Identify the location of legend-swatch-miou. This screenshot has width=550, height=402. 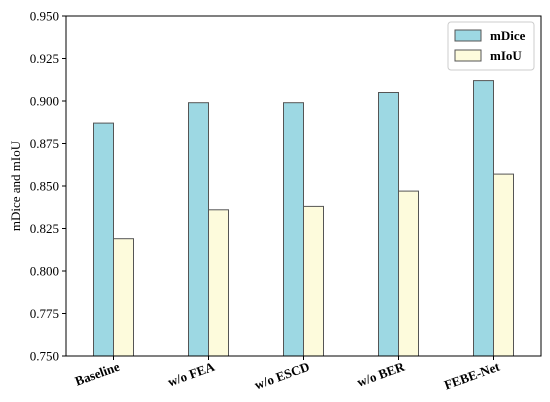
(468, 55).